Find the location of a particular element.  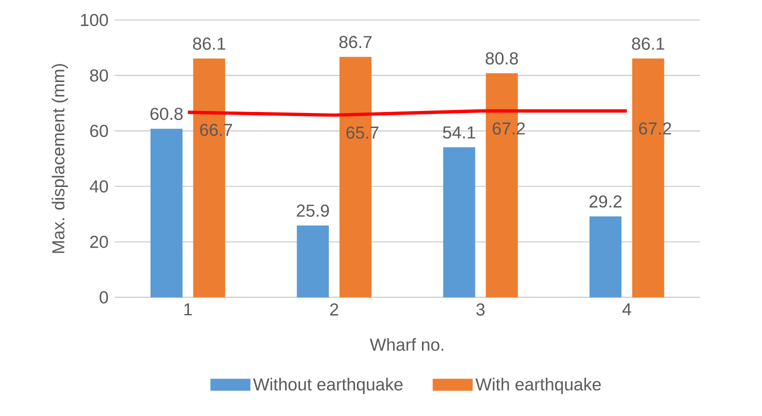

x-tick-label: 1 is located at coordinates (188, 309).